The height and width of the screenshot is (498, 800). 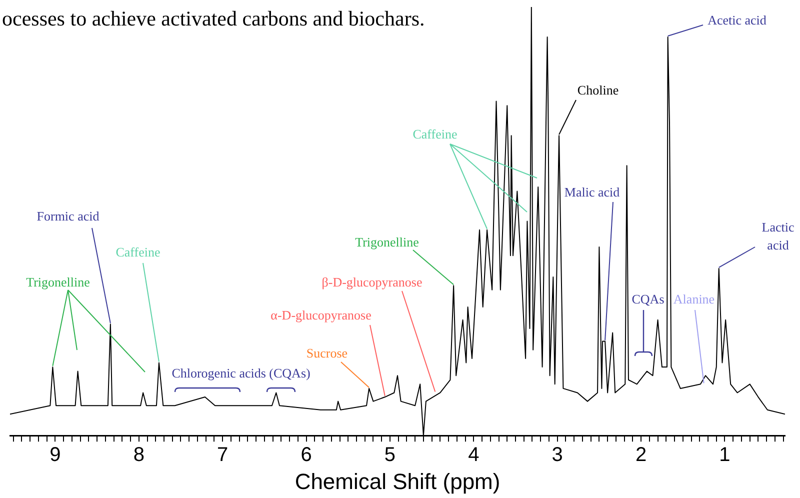 What do you see at coordinates (724, 455) in the screenshot?
I see `x-tick-label: 1` at bounding box center [724, 455].